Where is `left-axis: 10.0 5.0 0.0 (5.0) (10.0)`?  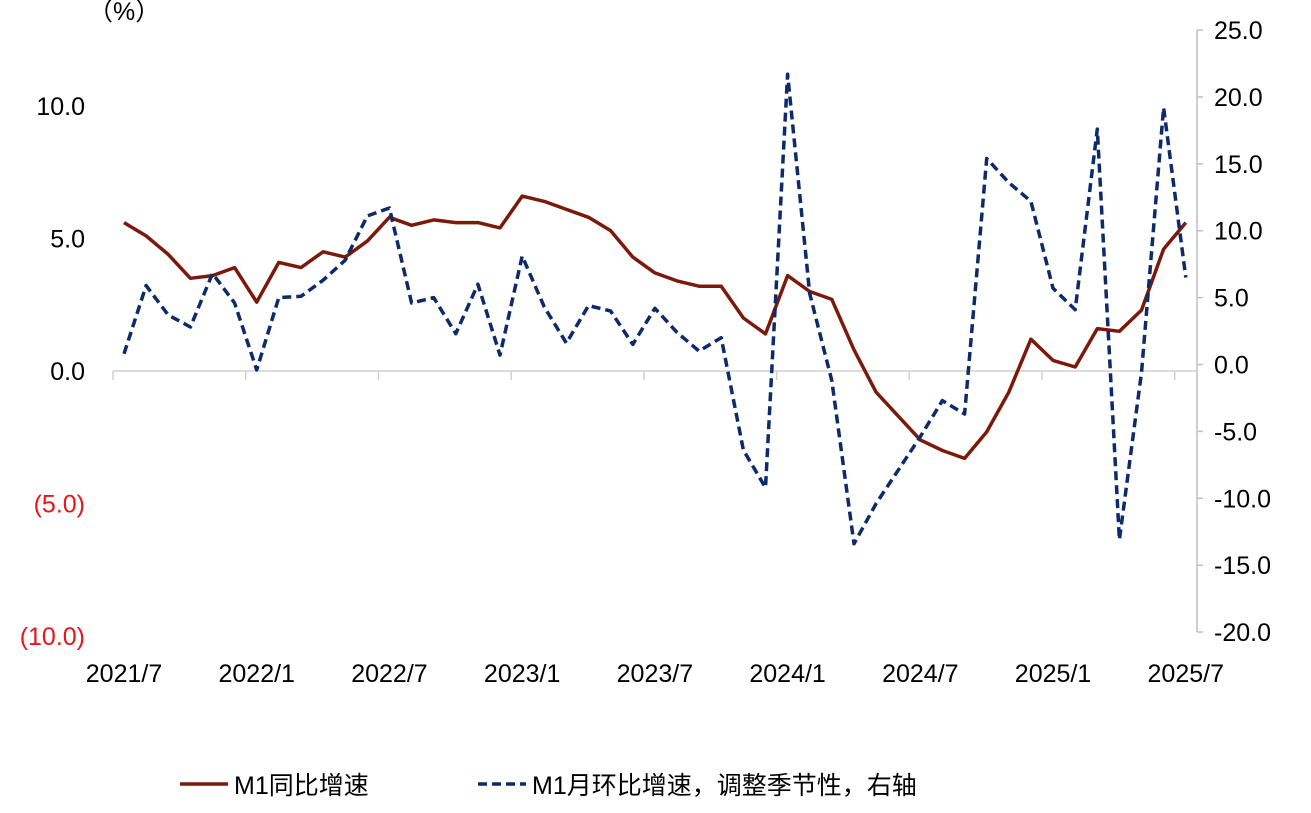 left-axis: 10.0 5.0 0.0 (5.0) (10.0) is located at coordinates (52, 372).